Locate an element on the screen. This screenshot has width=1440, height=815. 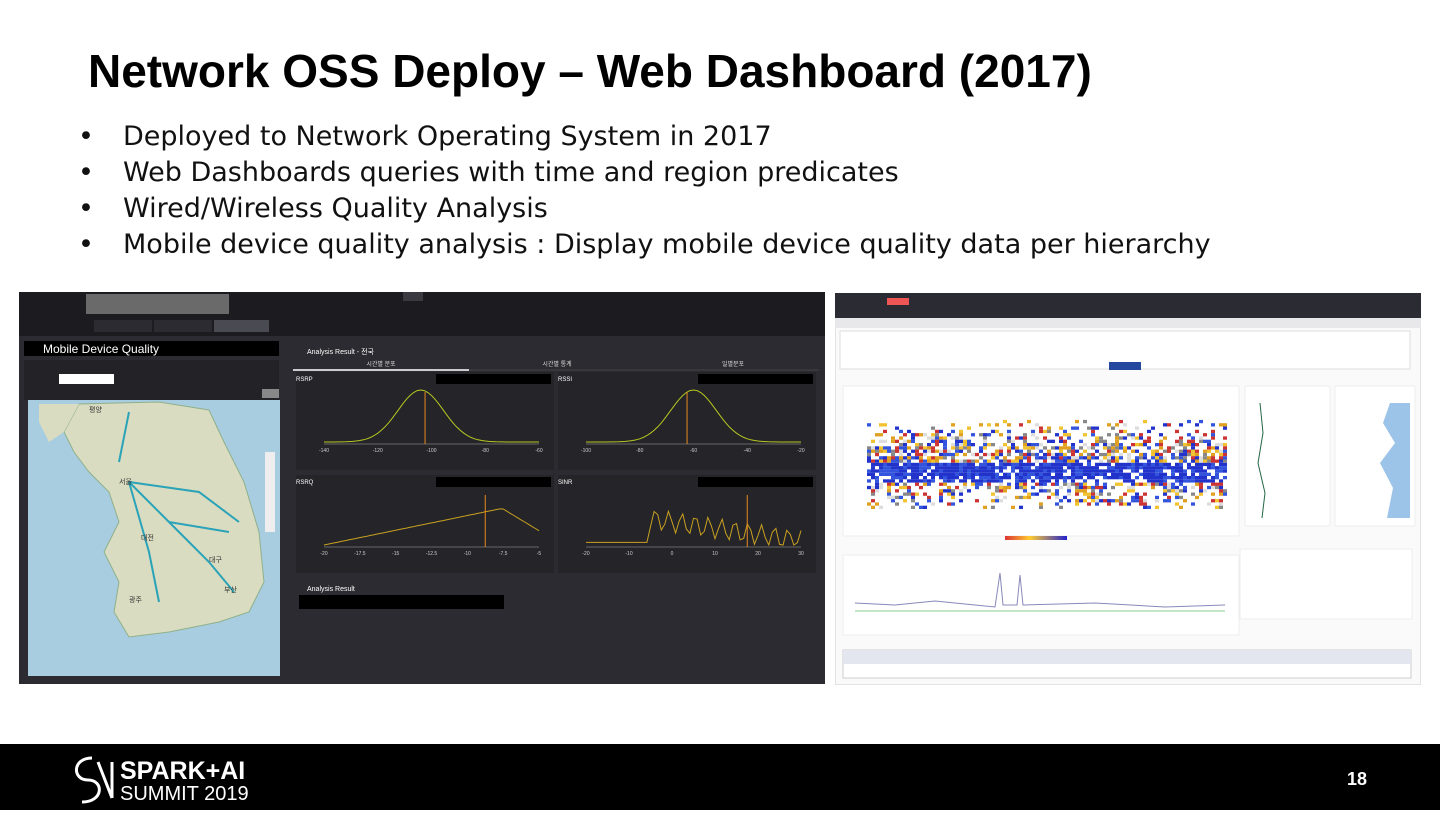
x-tick-label: -10 is located at coordinates (628, 554).